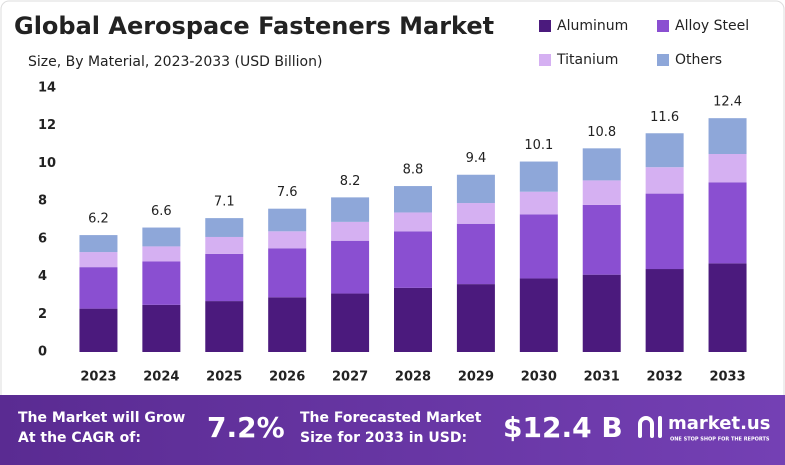 This screenshot has width=785, height=465. What do you see at coordinates (413, 377) in the screenshot?
I see `x-tick-label: 2028` at bounding box center [413, 377].